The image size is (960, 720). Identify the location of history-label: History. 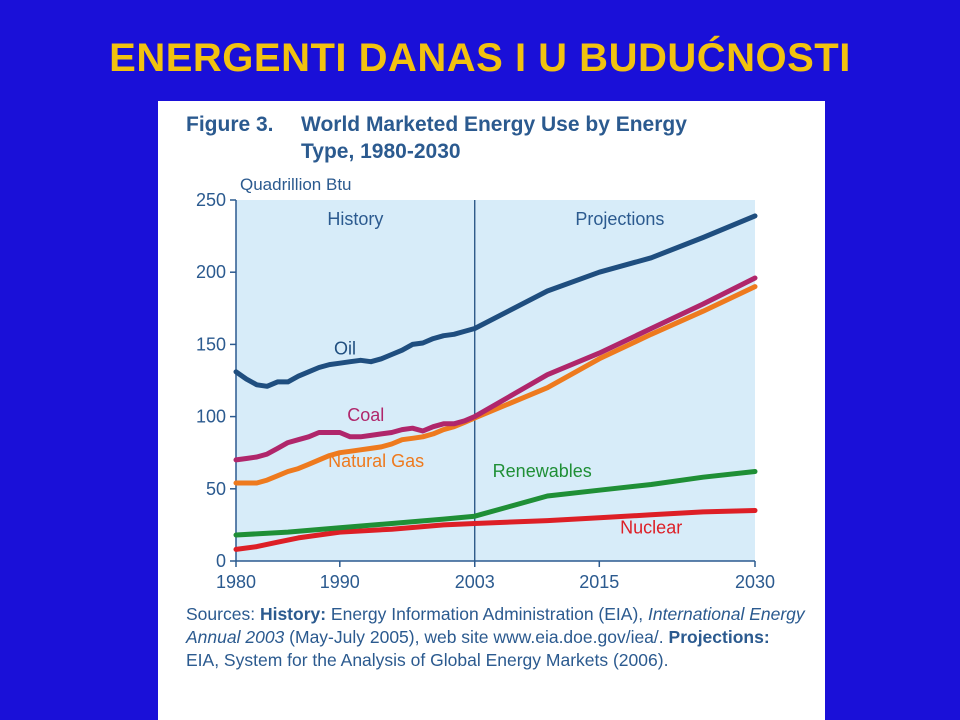
(355, 219).